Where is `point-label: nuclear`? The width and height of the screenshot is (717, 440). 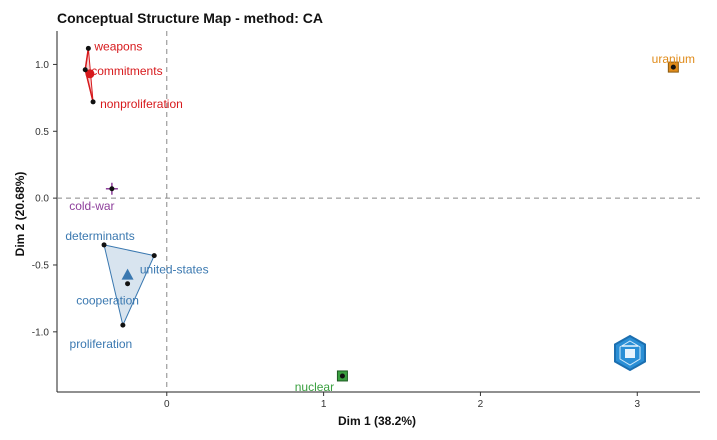 point-label: nuclear is located at coordinates (314, 387).